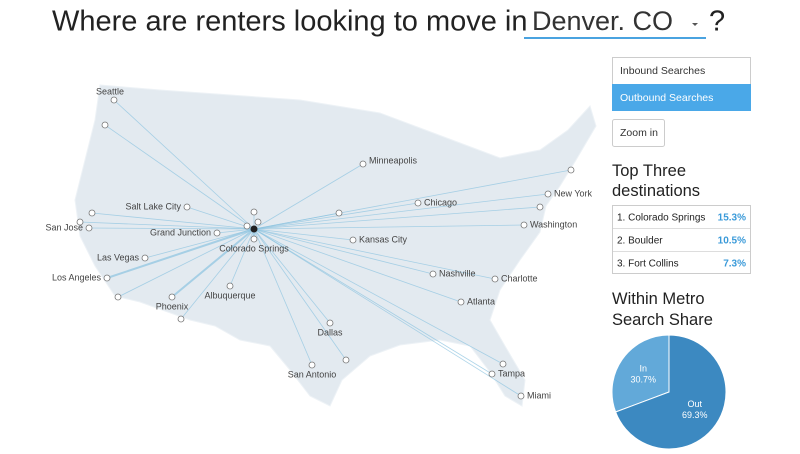 Image resolution: width=800 pixels, height=454 pixels. What do you see at coordinates (254, 248) in the screenshot?
I see `city-label: Colorado Springs` at bounding box center [254, 248].